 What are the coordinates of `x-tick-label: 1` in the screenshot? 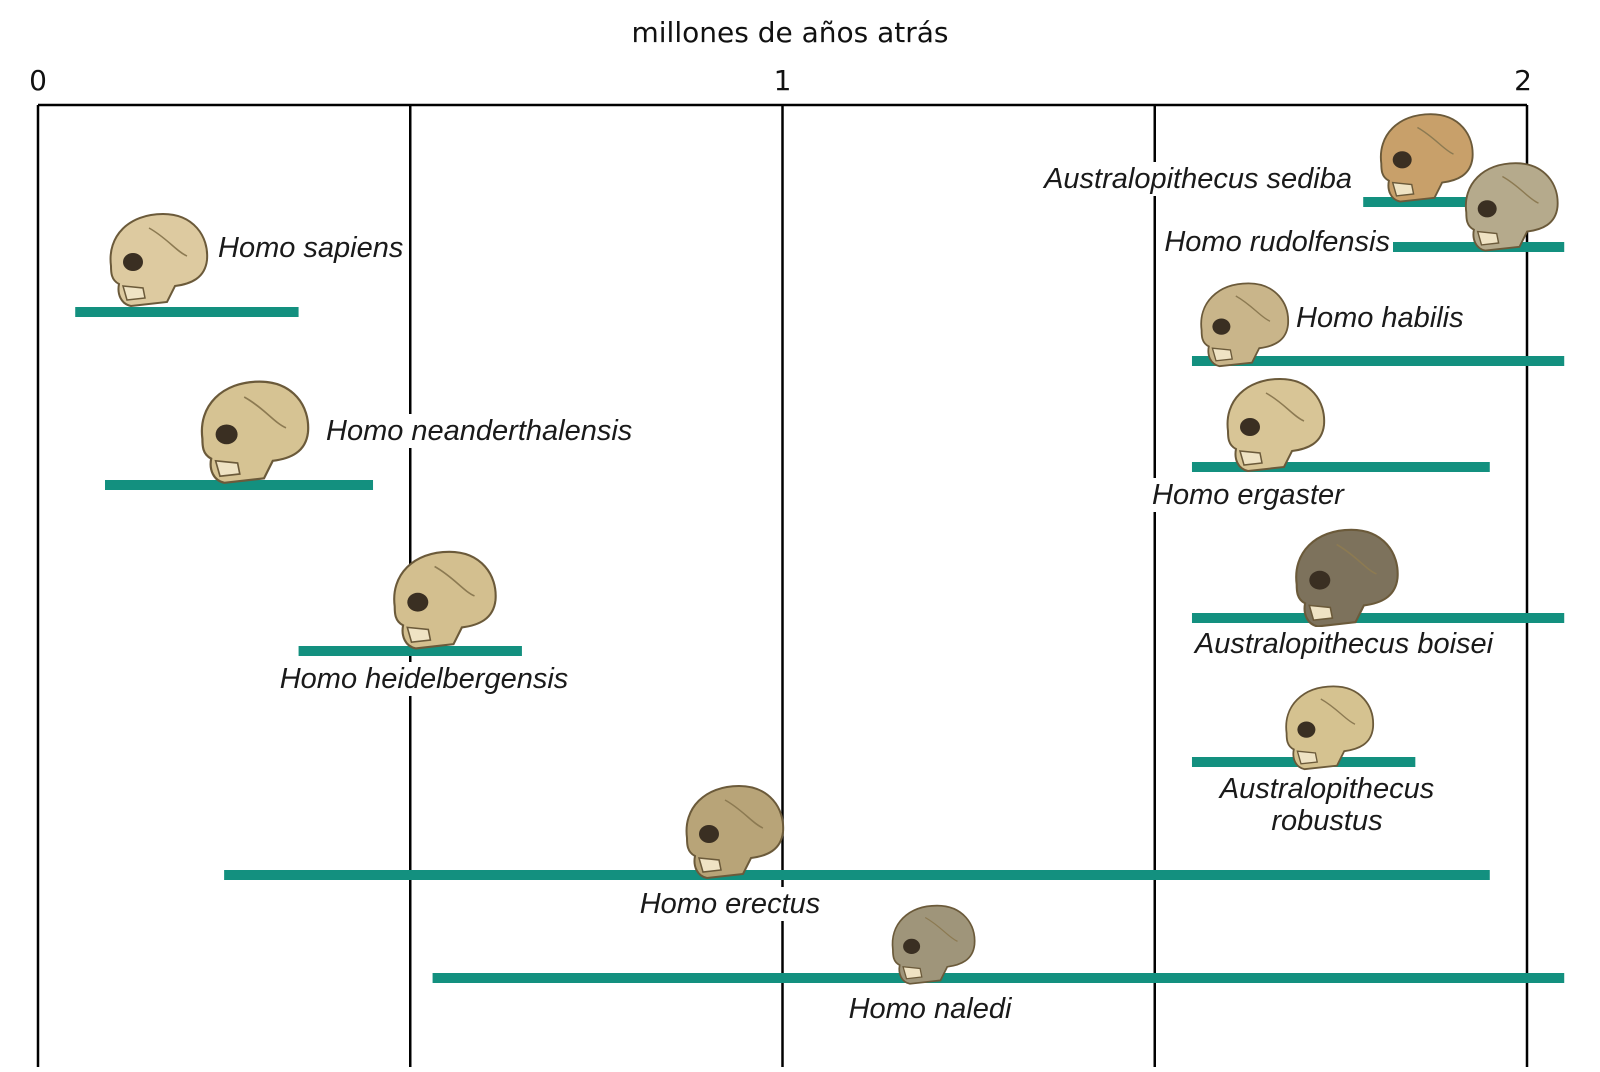 It's located at (783, 80).